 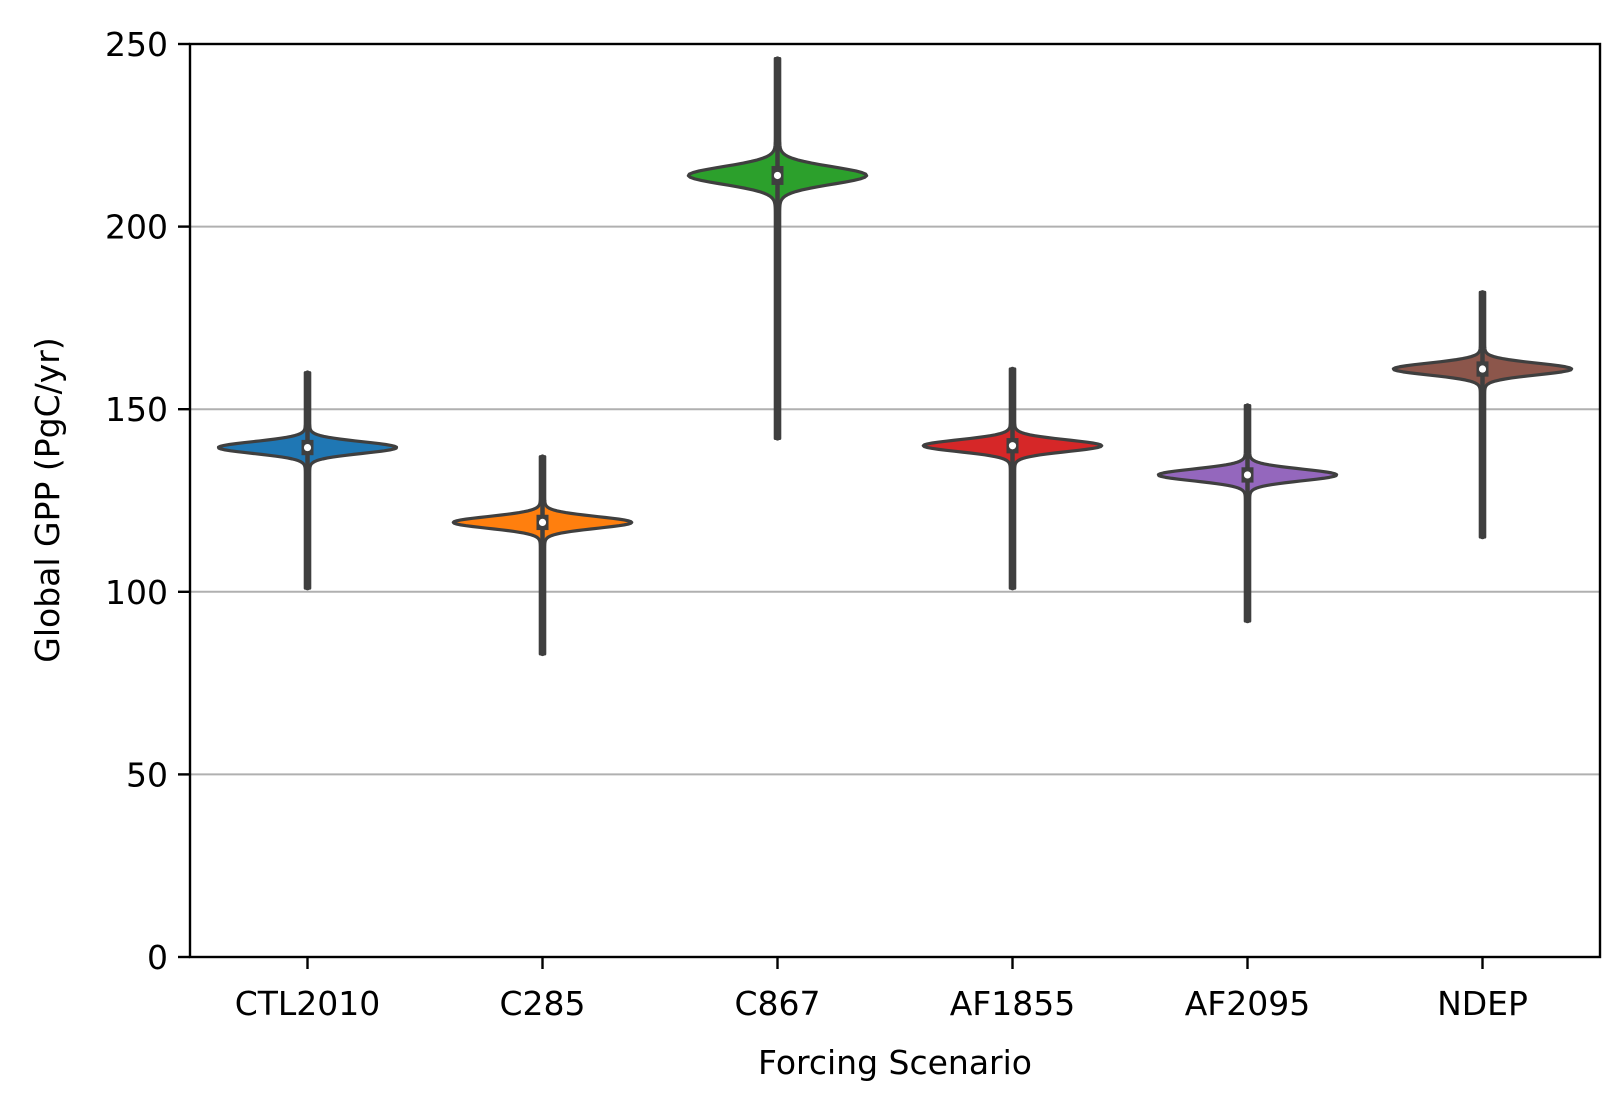 I want to click on median-CTL2010, so click(x=307, y=447).